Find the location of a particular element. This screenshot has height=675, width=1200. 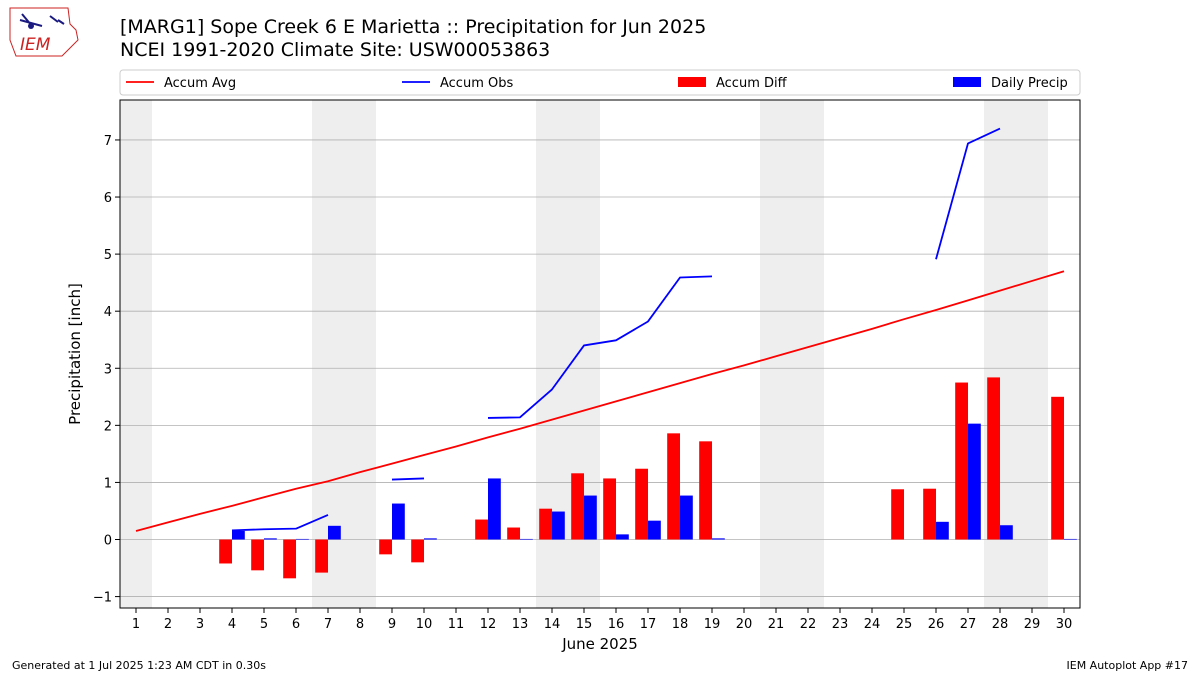

xtick-label-28: 28 is located at coordinates (1000, 624).